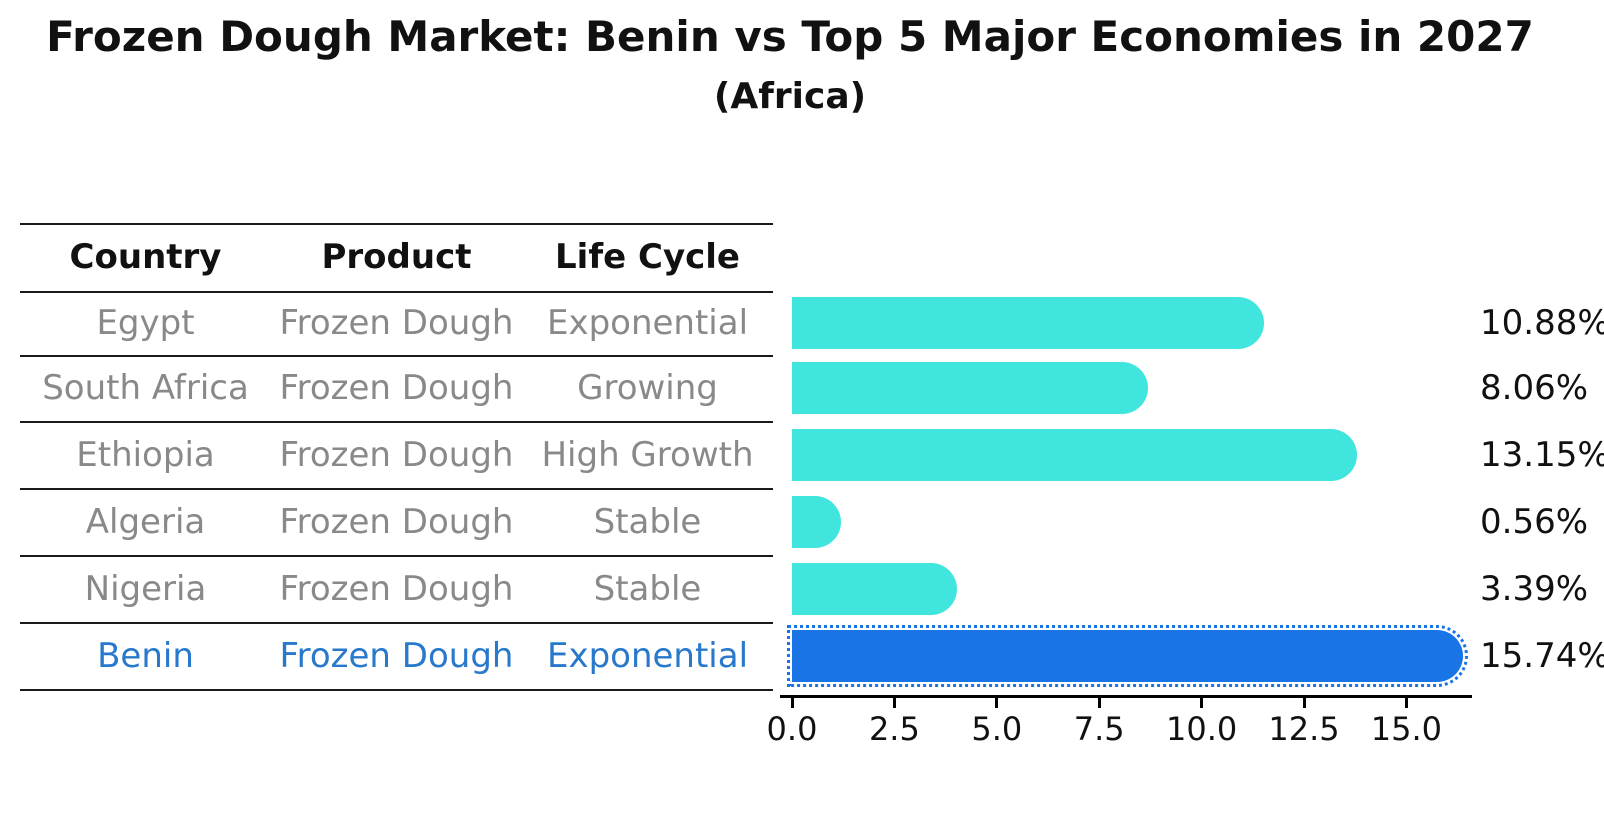 This screenshot has height=823, width=1604. I want to click on bar-value-label: 3.39%, so click(1534, 588).